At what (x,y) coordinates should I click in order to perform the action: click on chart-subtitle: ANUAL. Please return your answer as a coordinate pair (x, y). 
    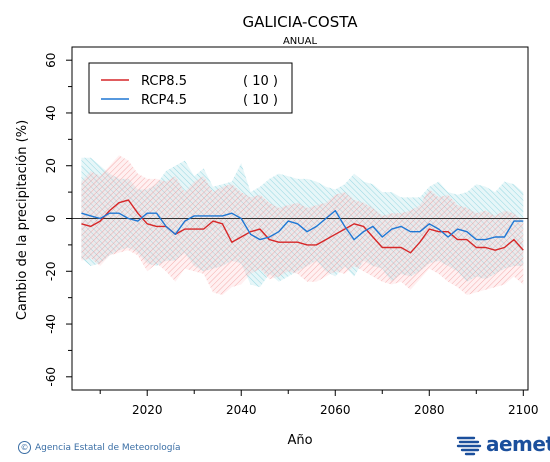
    Looking at the image, I should click on (300, 41).